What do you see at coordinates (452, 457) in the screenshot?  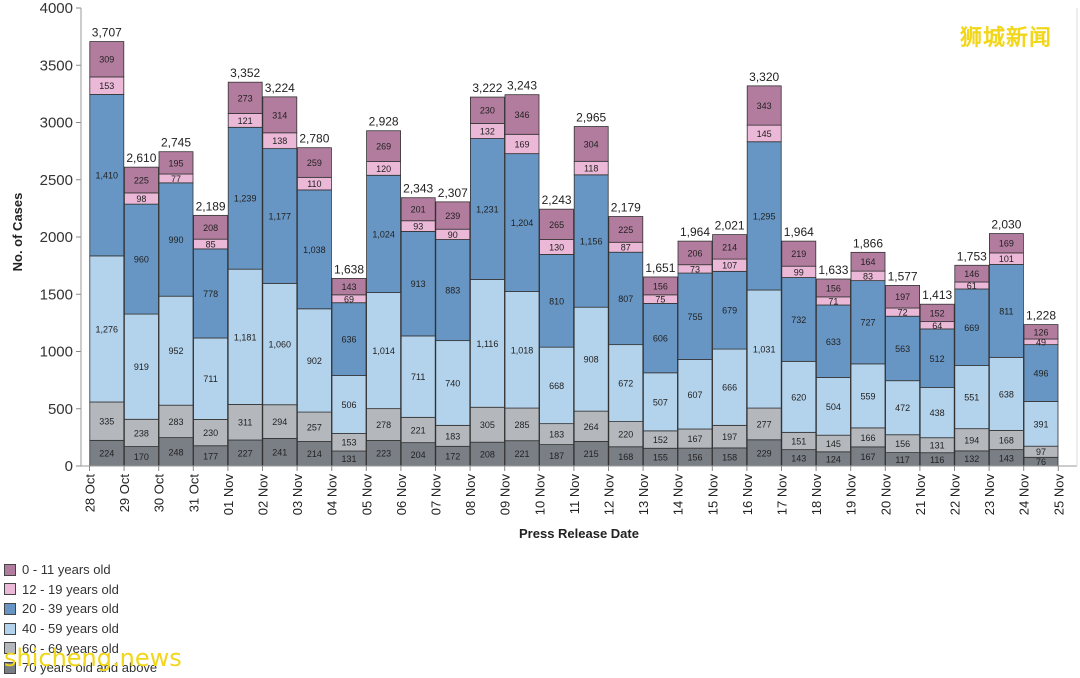 I see `segment-label: 172` at bounding box center [452, 457].